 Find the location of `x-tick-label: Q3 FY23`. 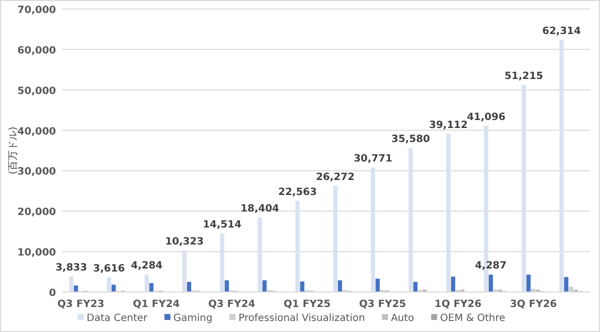

x-tick-label: Q3 FY23 is located at coordinates (80, 304).